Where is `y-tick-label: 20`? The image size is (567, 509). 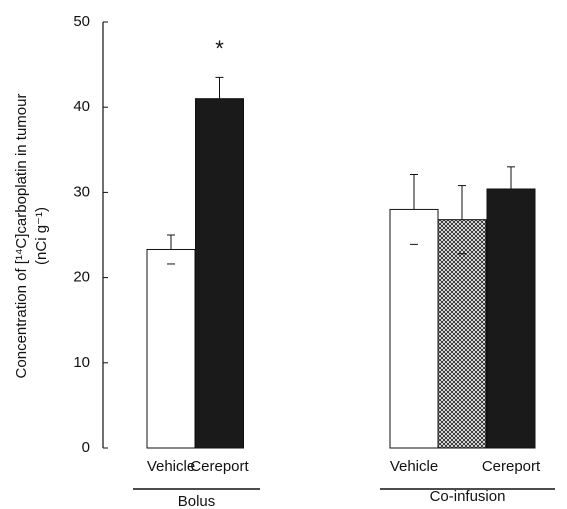 y-tick-label: 20 is located at coordinates (81, 277).